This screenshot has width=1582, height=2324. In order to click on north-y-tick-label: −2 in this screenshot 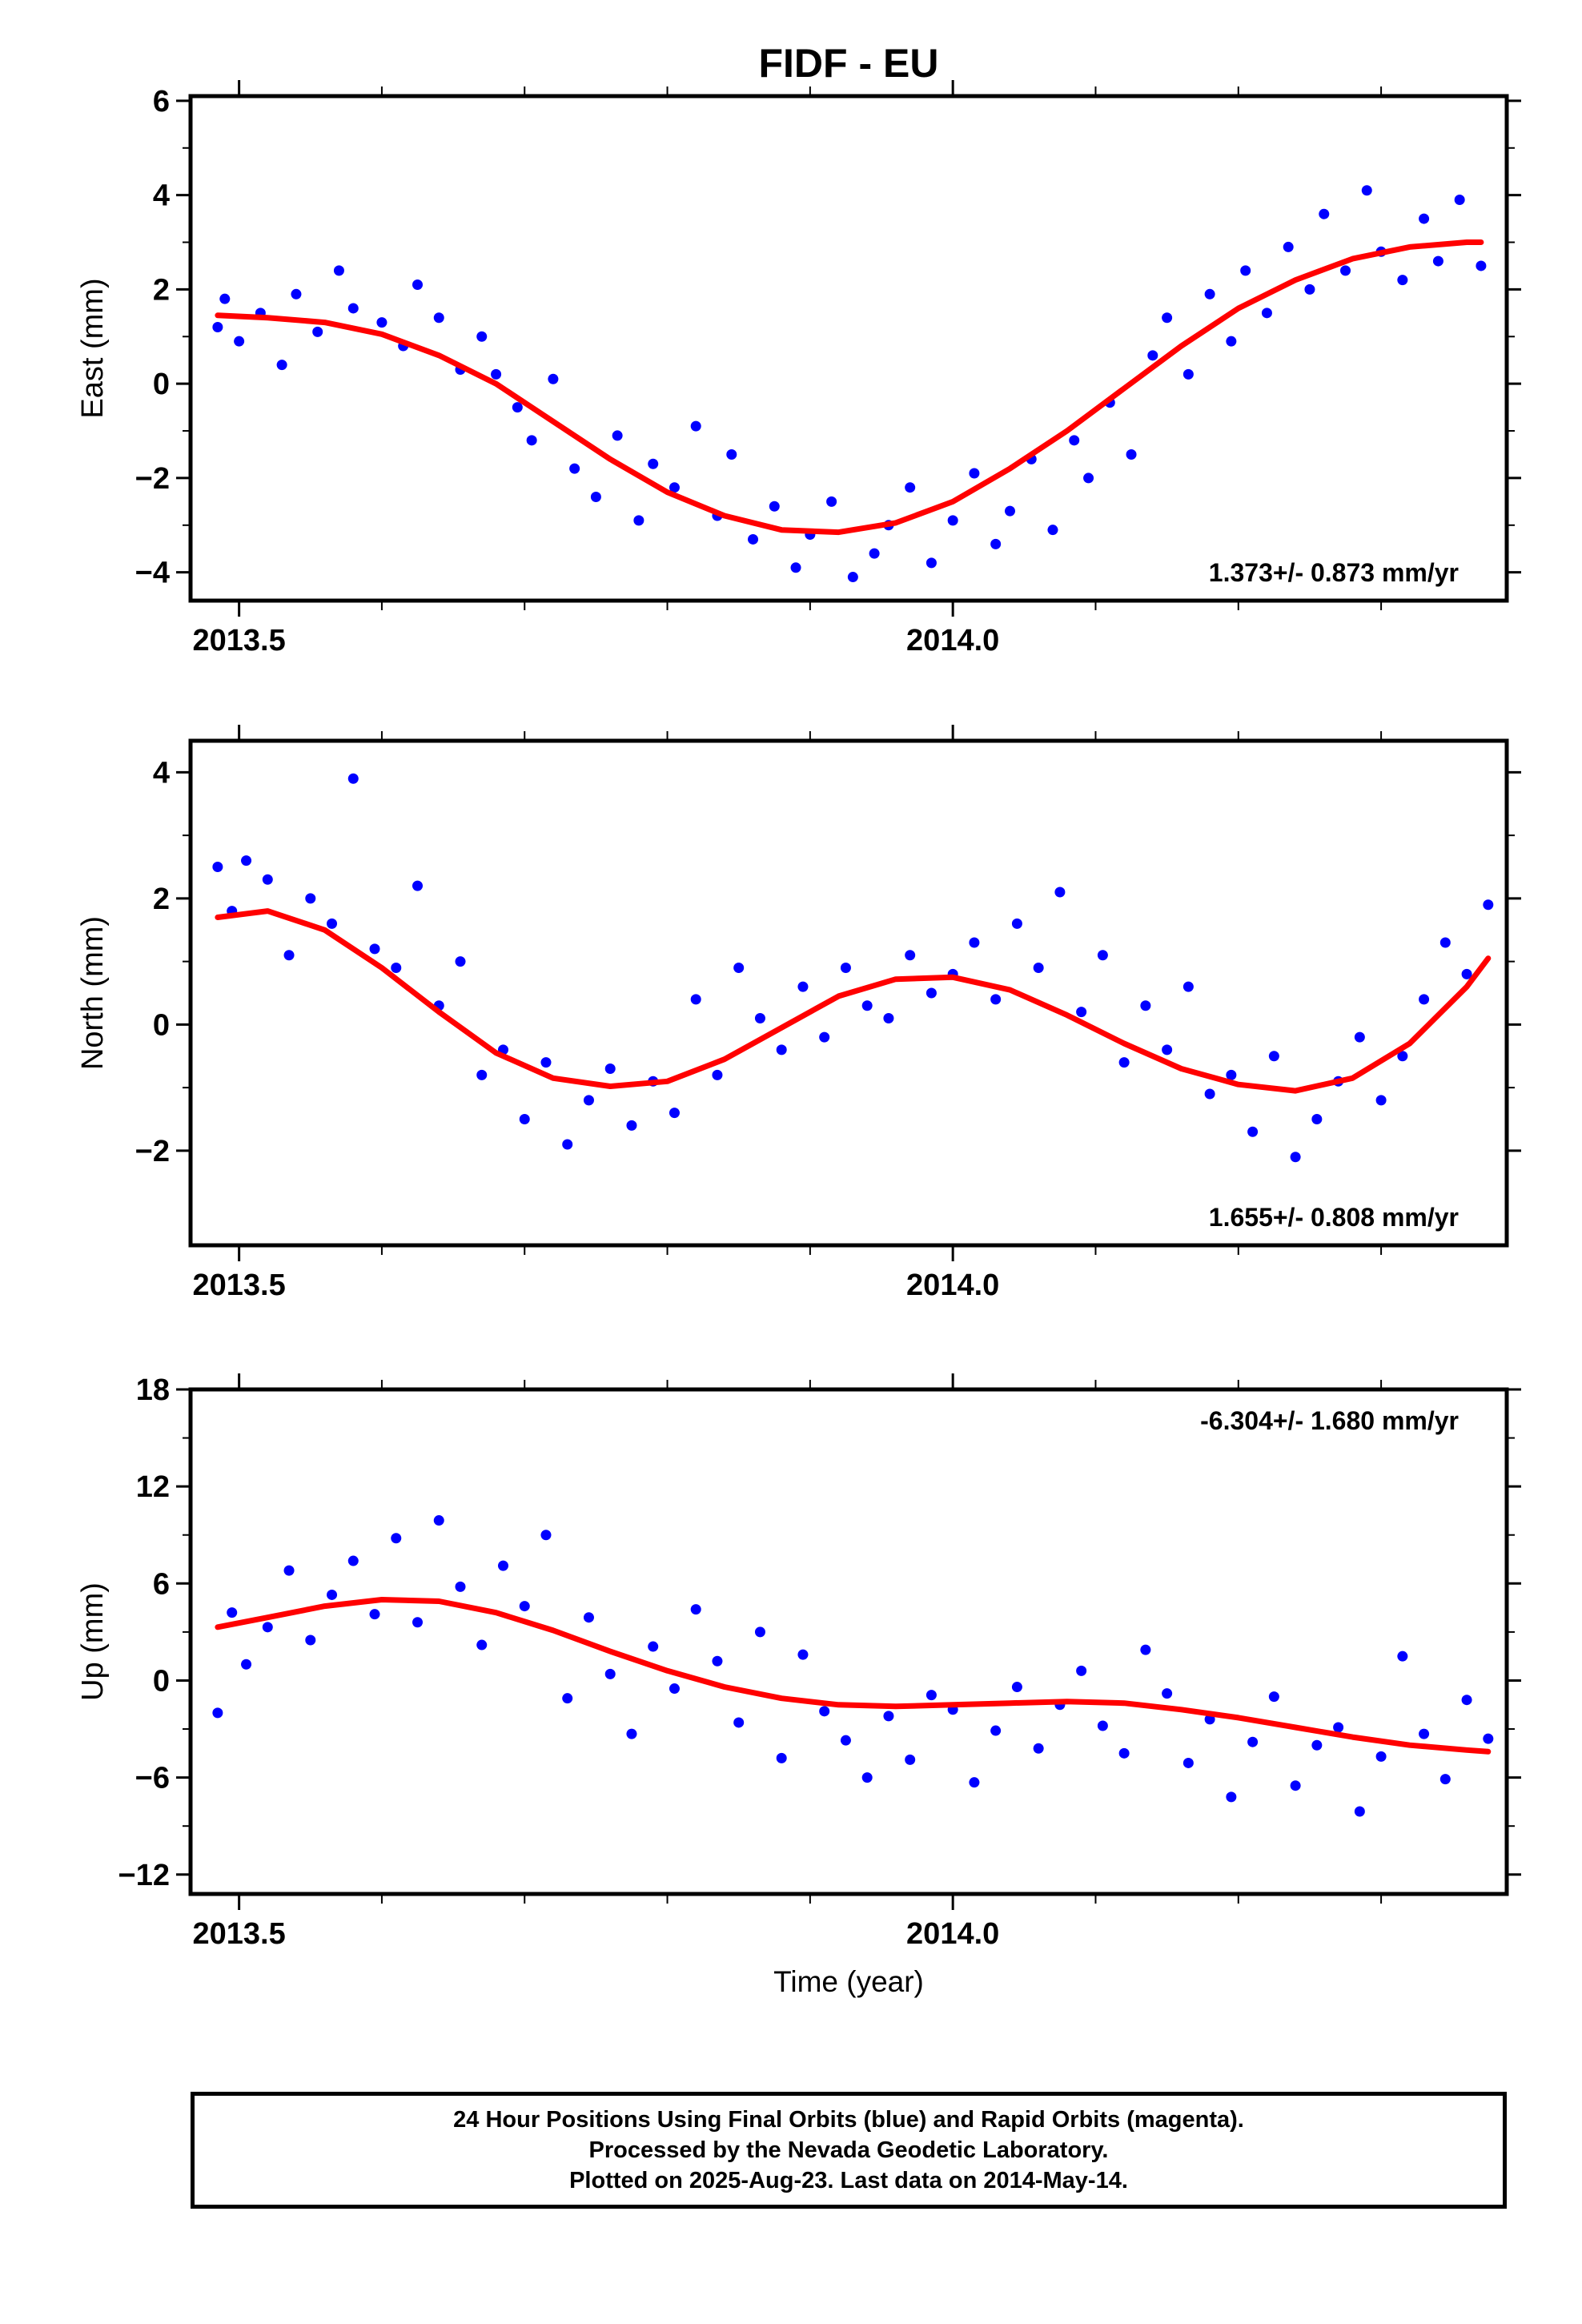, I will do `click(152, 1151)`.